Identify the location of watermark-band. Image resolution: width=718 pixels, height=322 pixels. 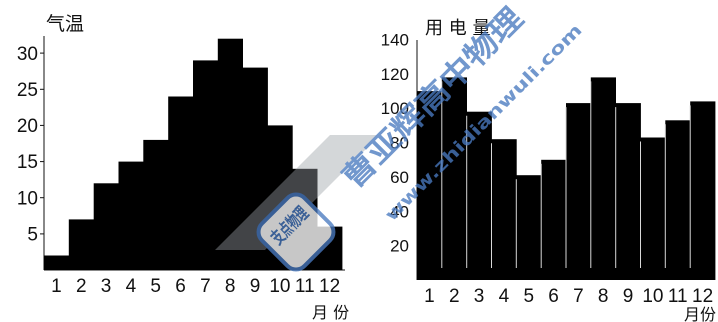
(297, 192).